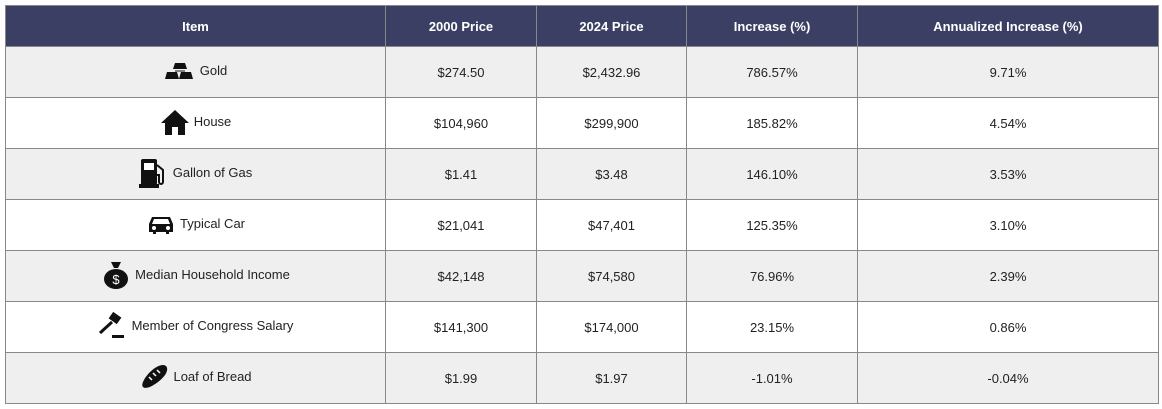 The height and width of the screenshot is (409, 1162). I want to click on value-cell: $74,580, so click(611, 276).